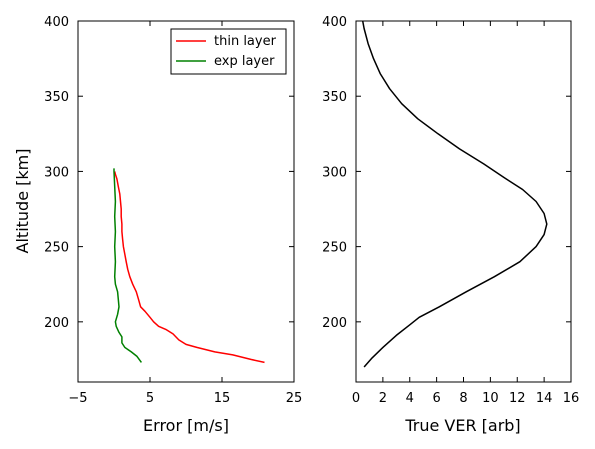  What do you see at coordinates (544, 398) in the screenshot?
I see `x-tick-label: 14` at bounding box center [544, 398].